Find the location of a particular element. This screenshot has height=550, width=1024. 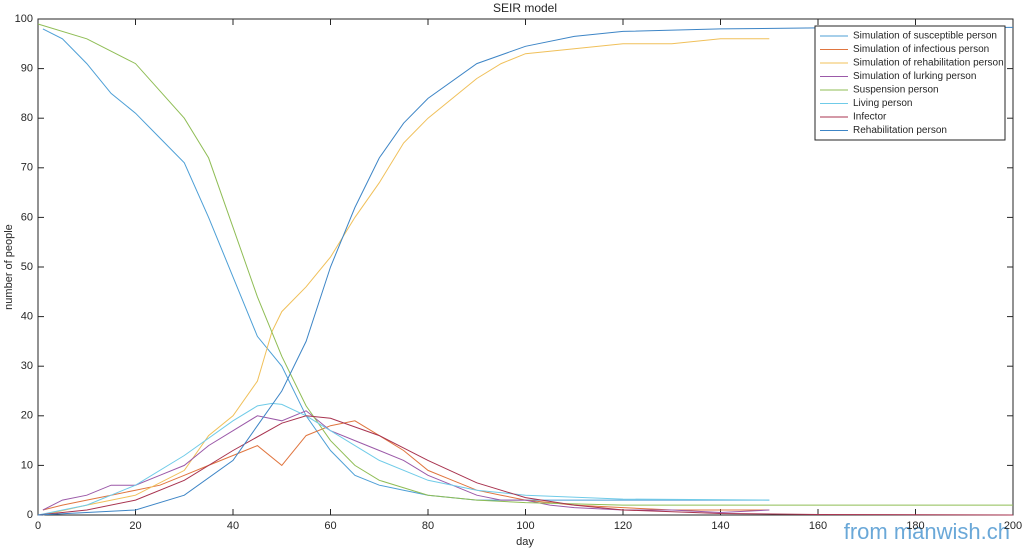

y-tick-label: 80 is located at coordinates (27, 118).